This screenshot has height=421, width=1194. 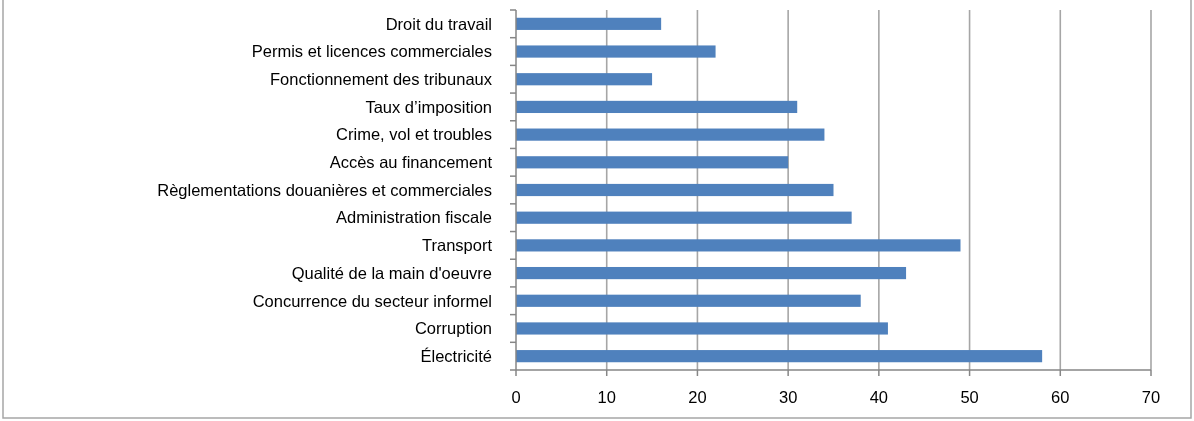 What do you see at coordinates (697, 396) in the screenshot?
I see `x-tick-label: 20` at bounding box center [697, 396].